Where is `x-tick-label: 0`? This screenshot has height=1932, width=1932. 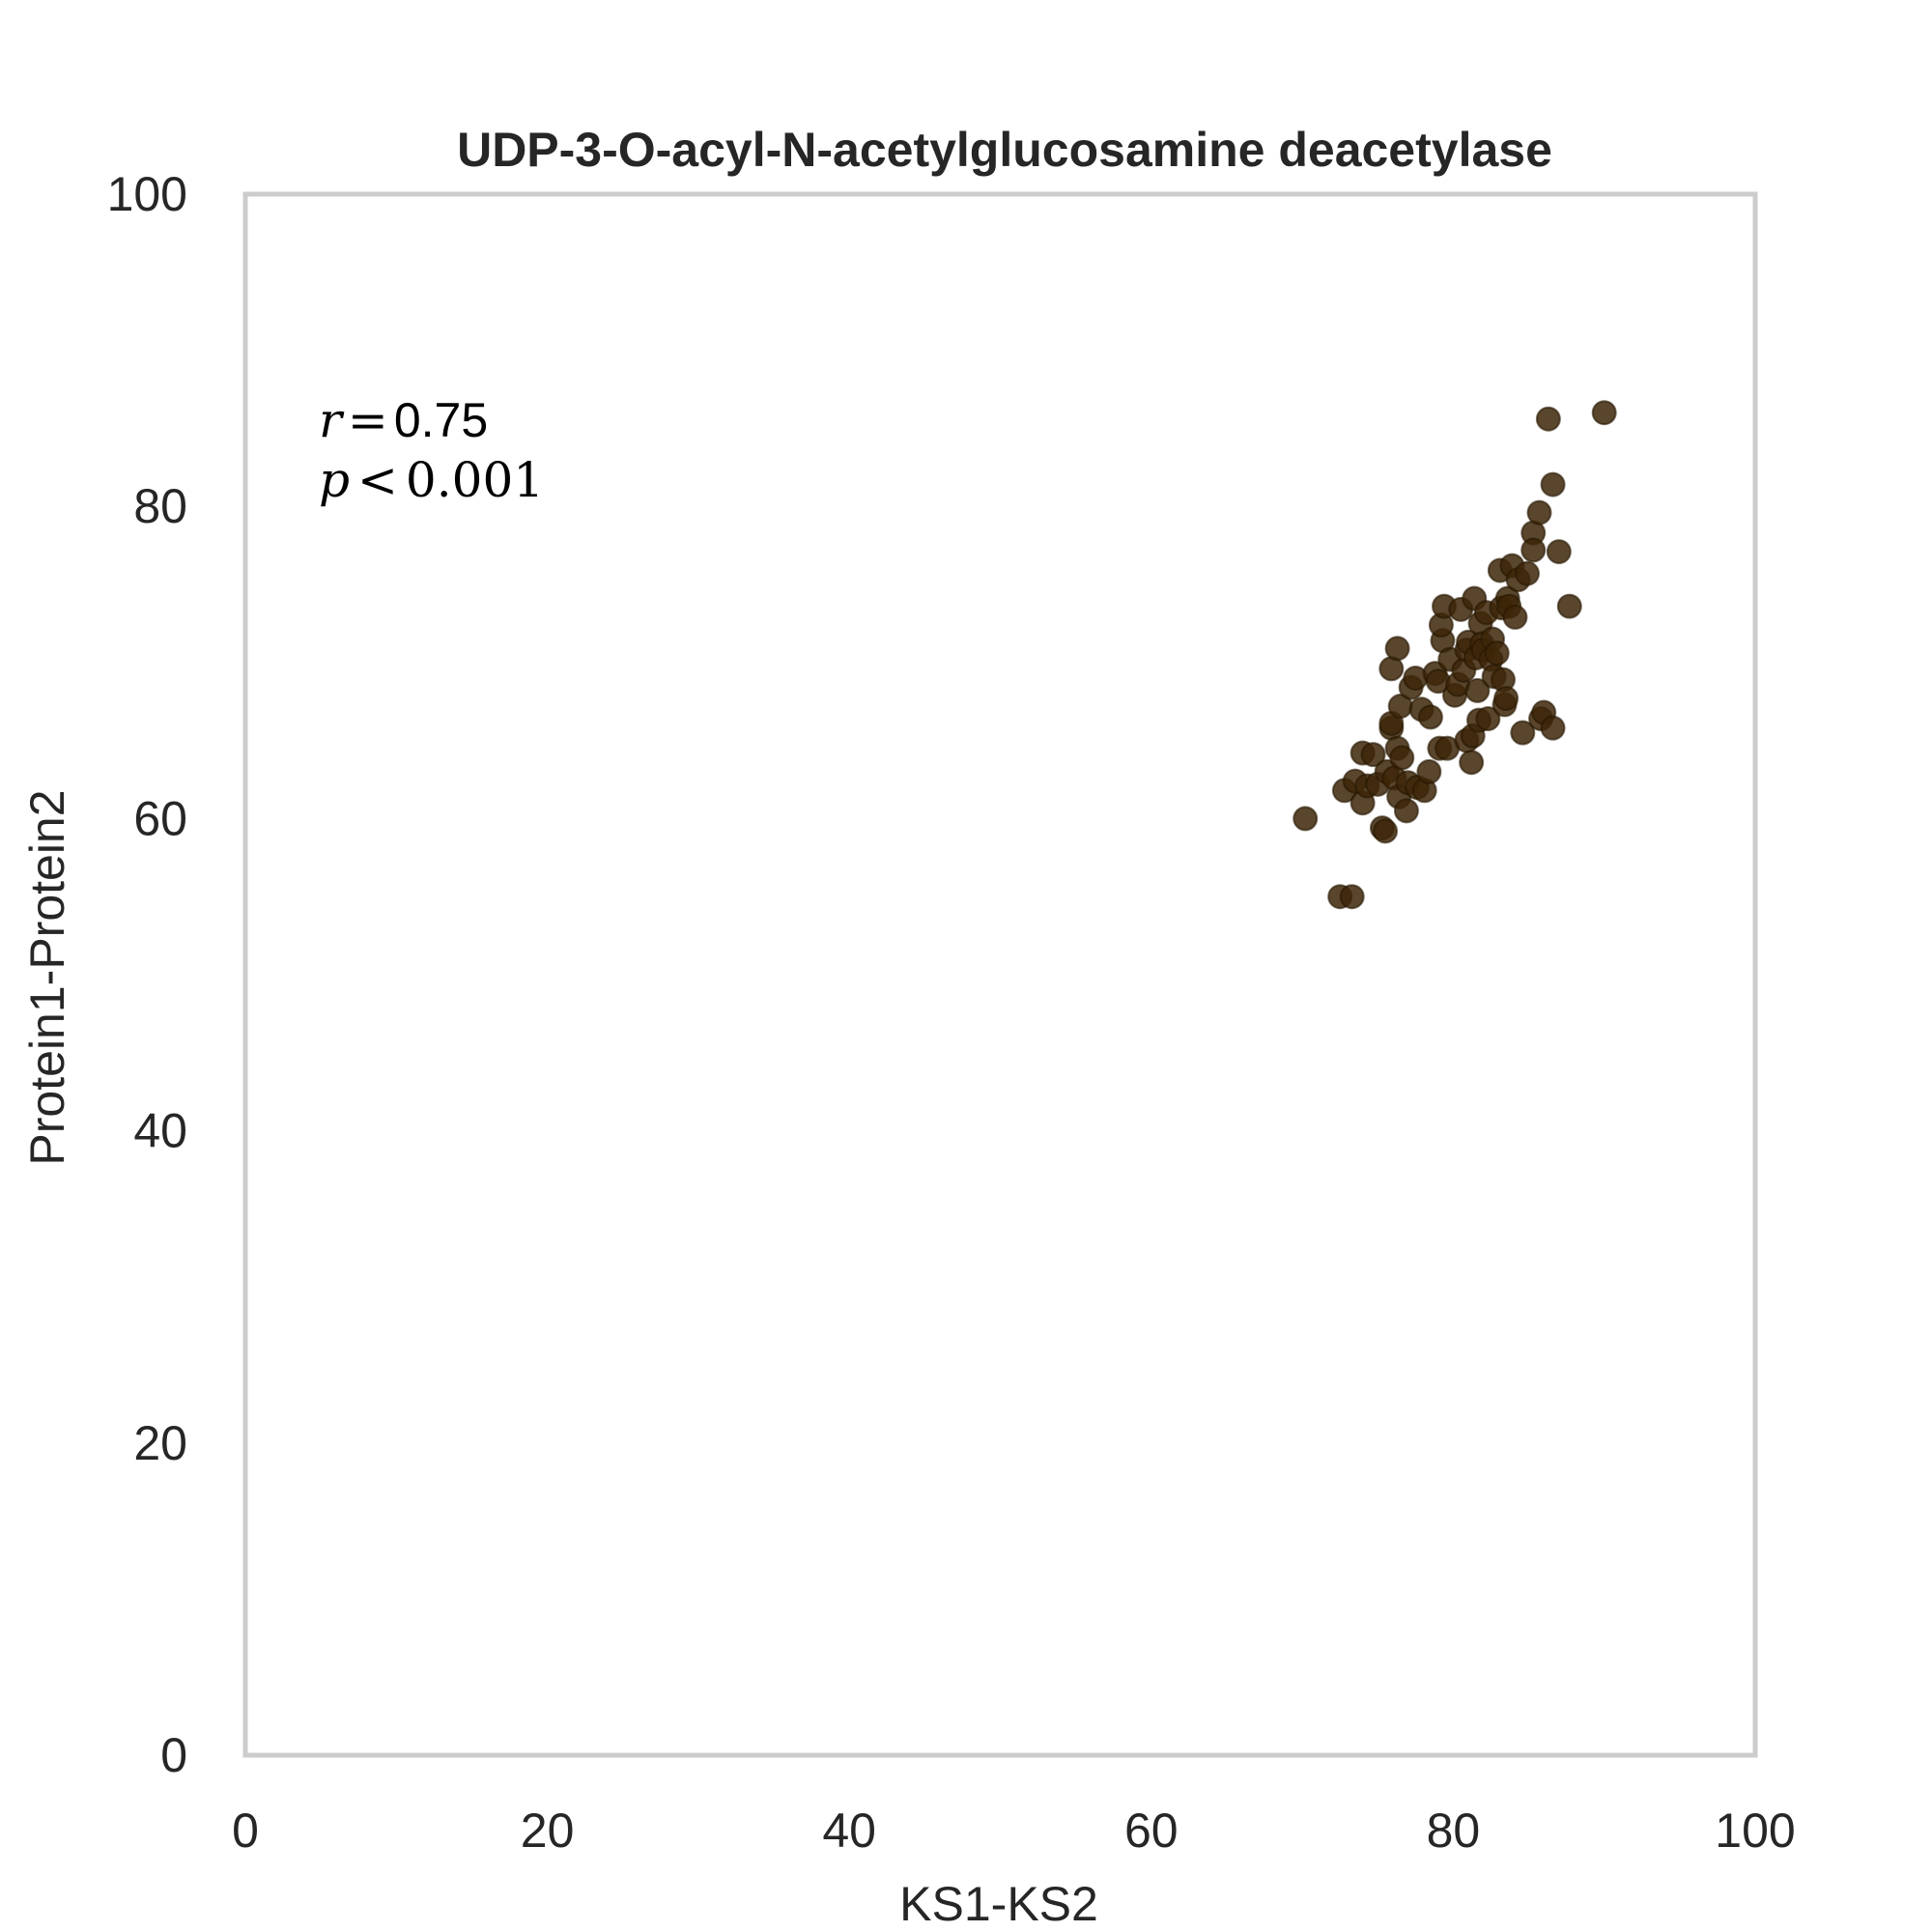 x-tick-label: 0 is located at coordinates (245, 1831).